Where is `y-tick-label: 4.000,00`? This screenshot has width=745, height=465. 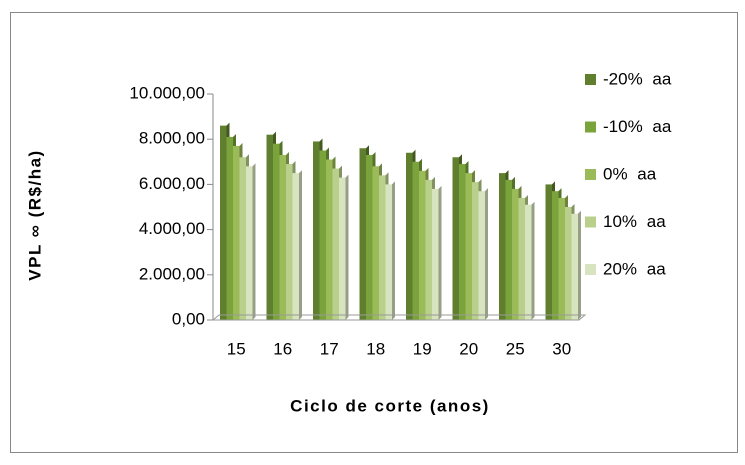 y-tick-label: 4.000,00 is located at coordinates (172, 228).